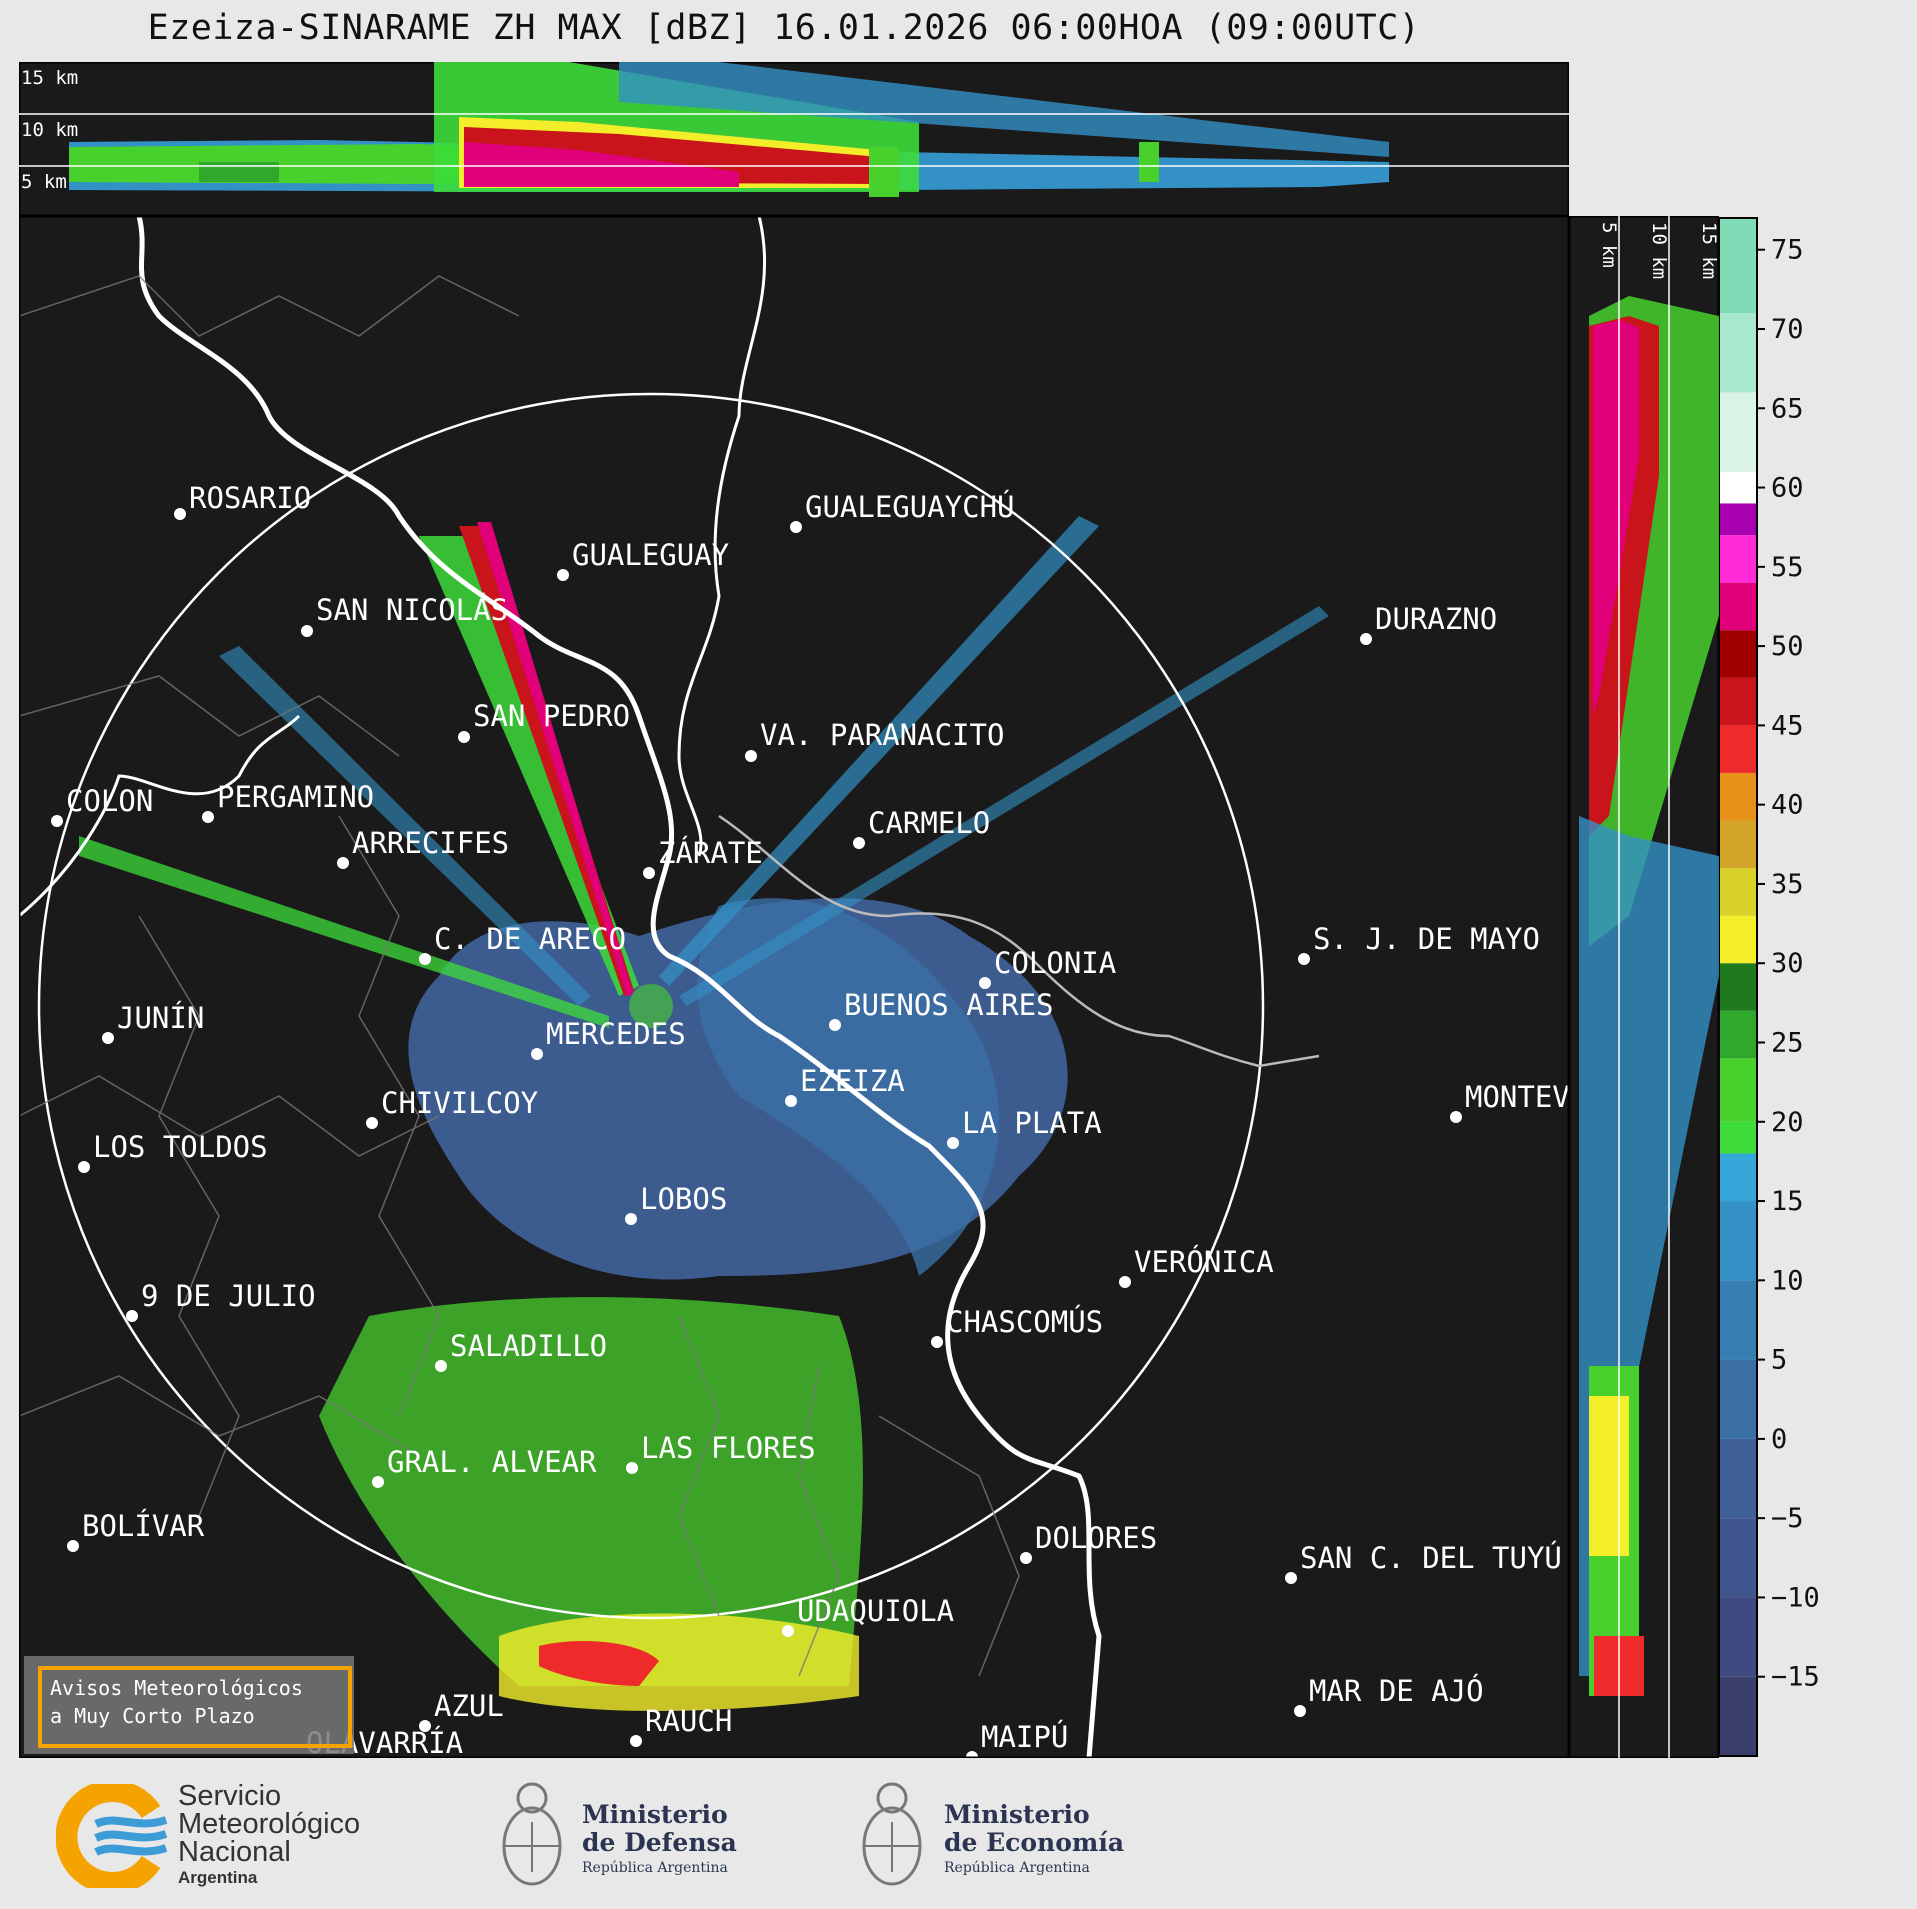 This screenshot has height=1909, width=1917. I want to click on city-label: DOLORES, so click(1096, 1538).